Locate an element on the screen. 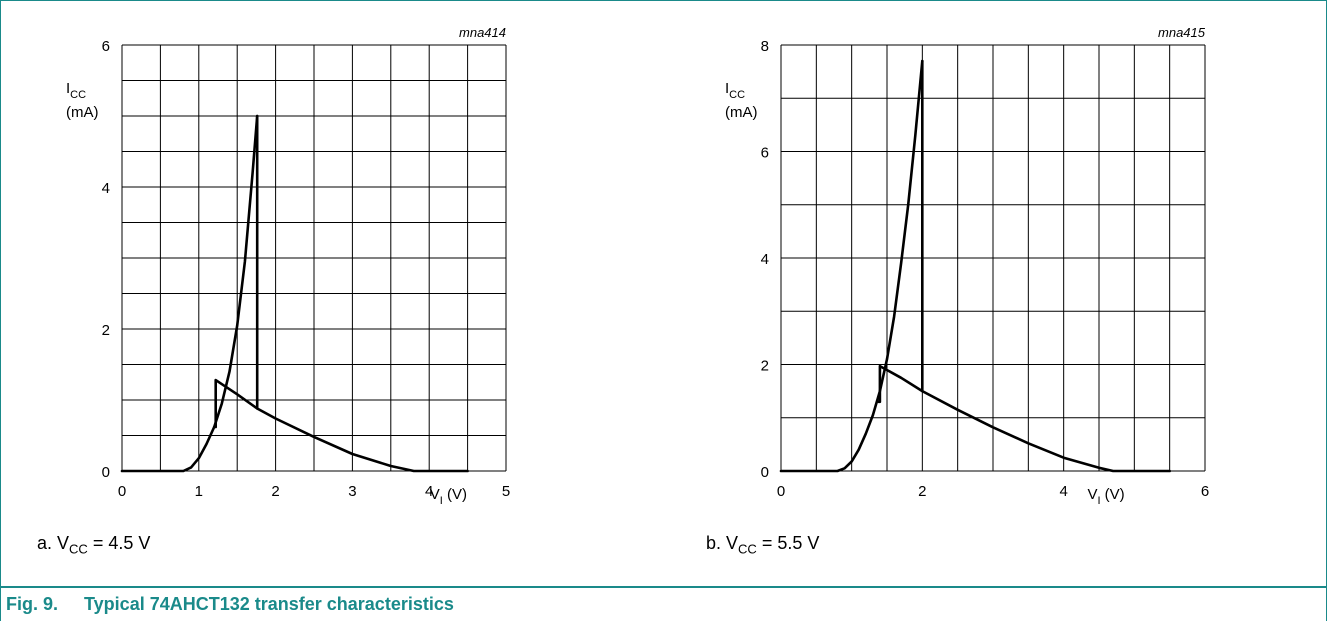 Image resolution: width=1327 pixels, height=623 pixels. subcaption-b: b. VCC = 5.5 V is located at coordinates (763, 545).